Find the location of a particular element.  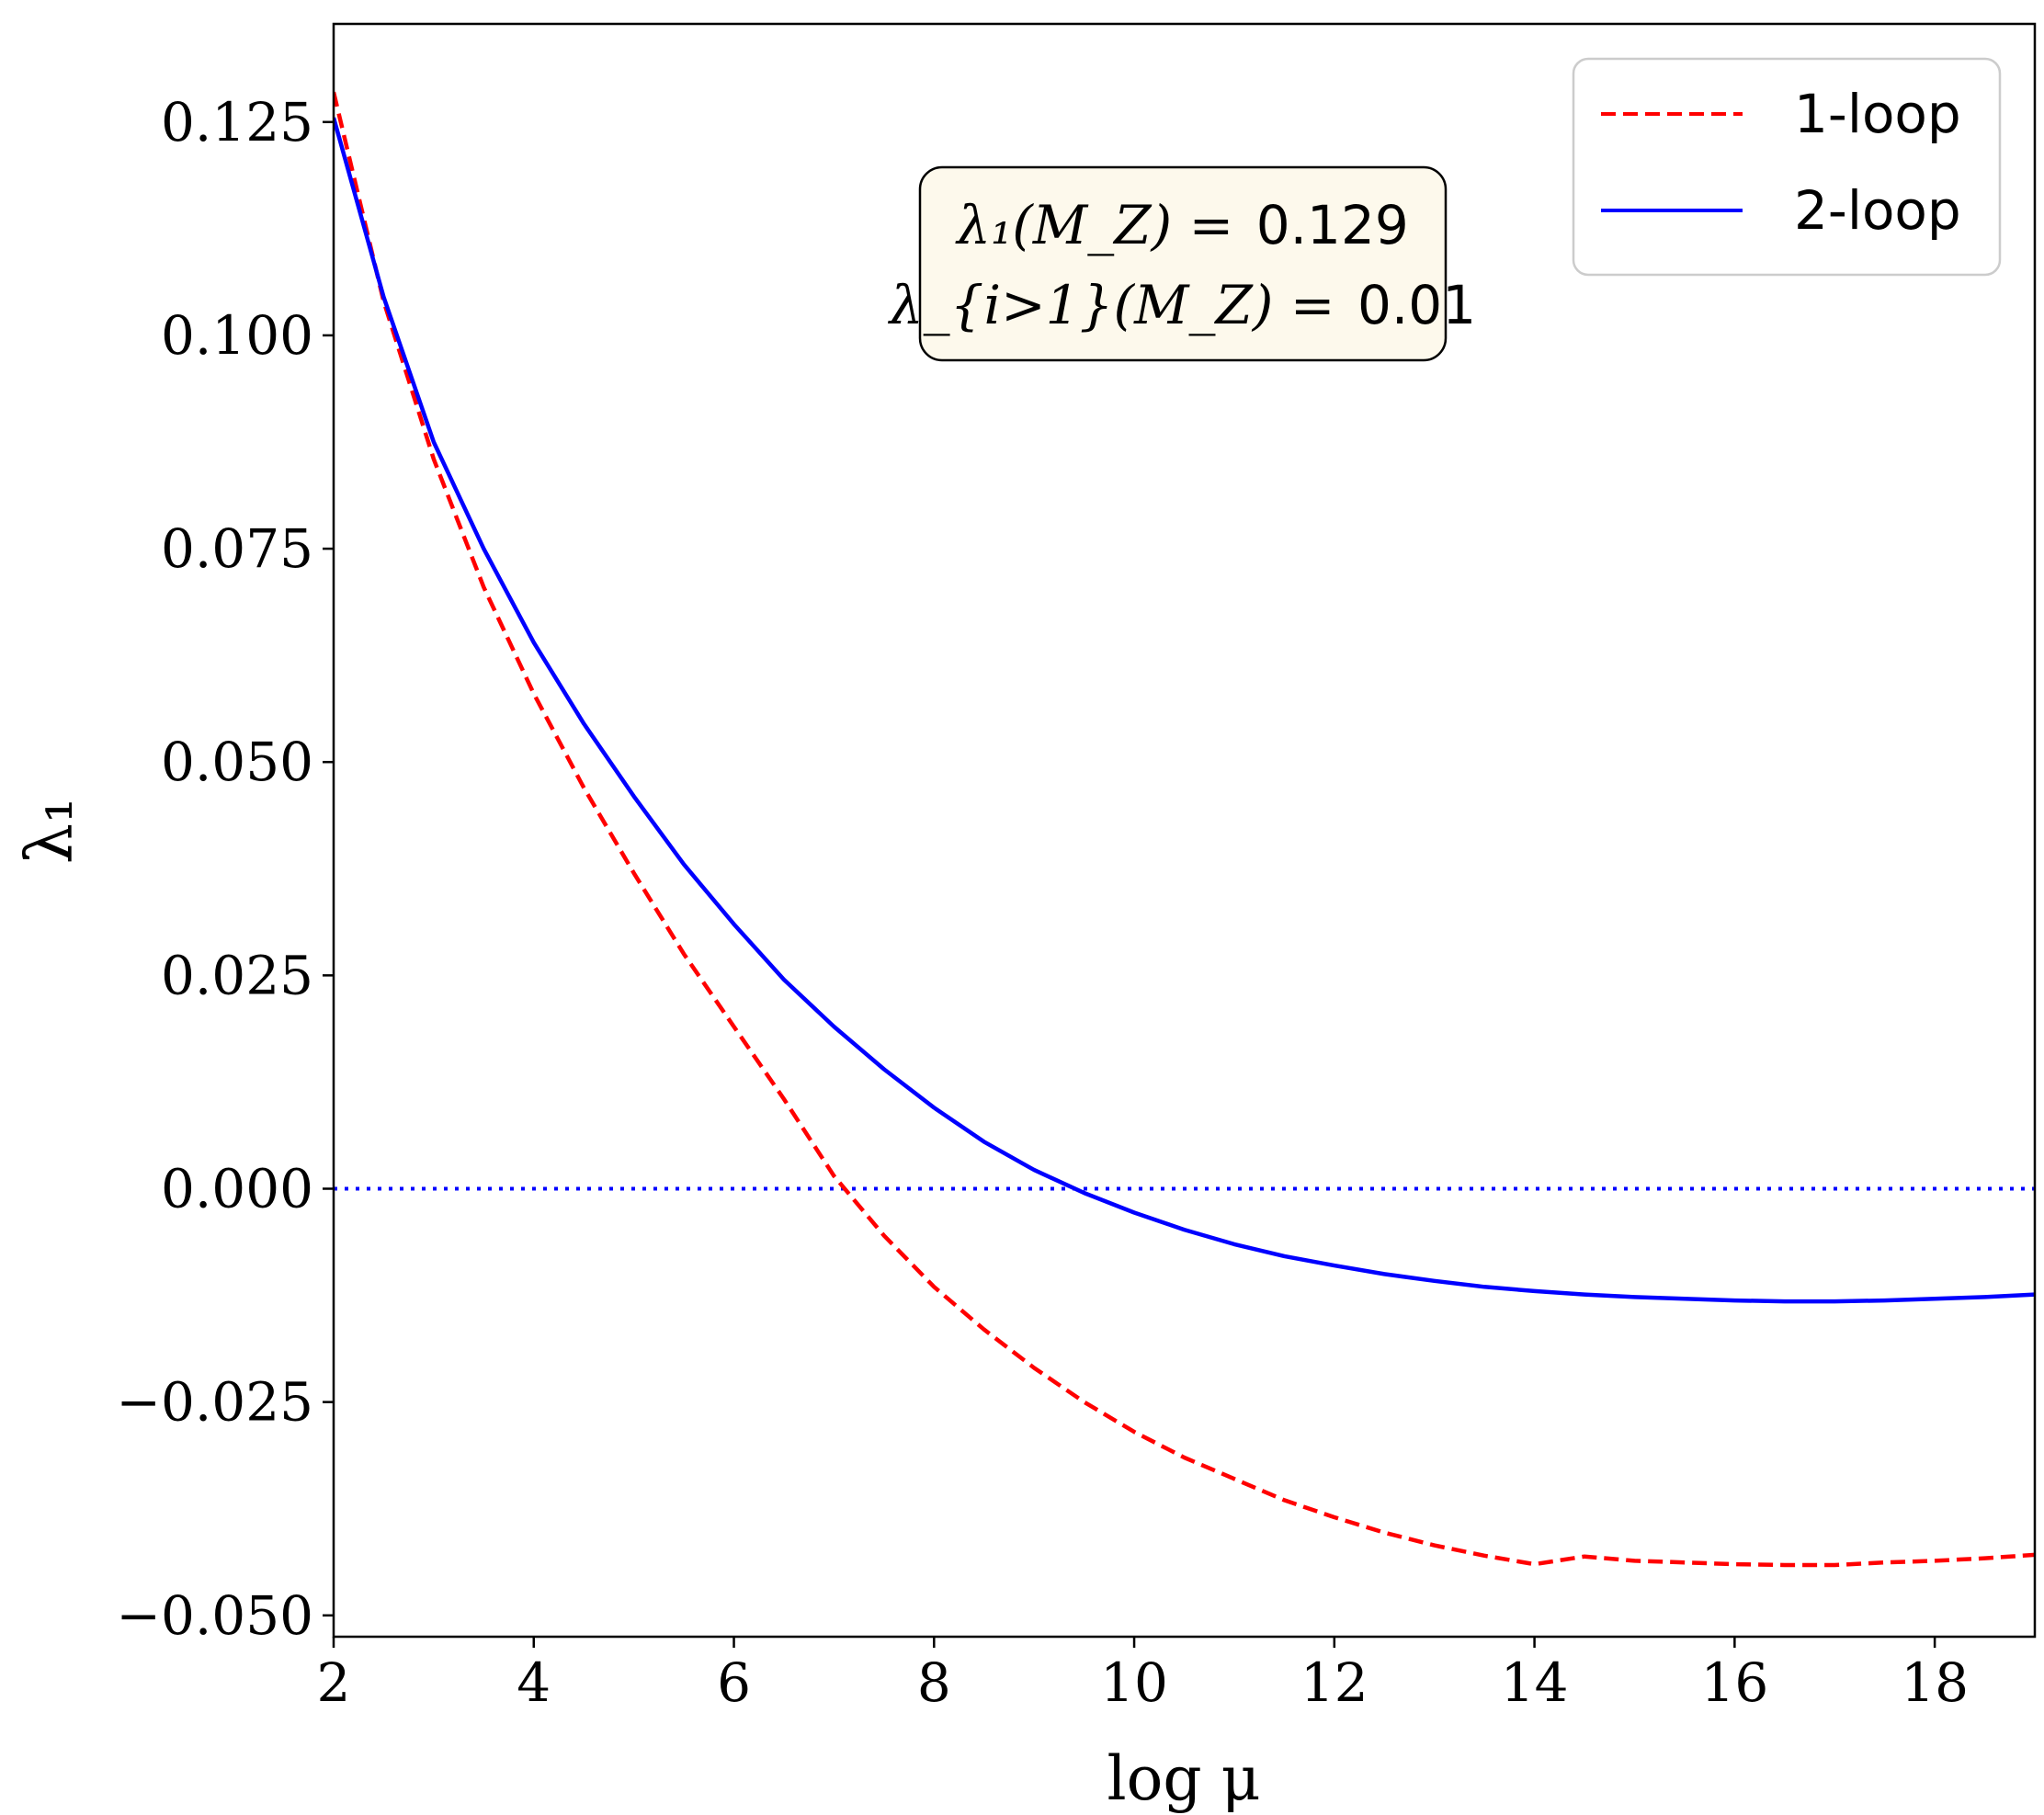

x-tick-label: 16 is located at coordinates (1734, 1682).